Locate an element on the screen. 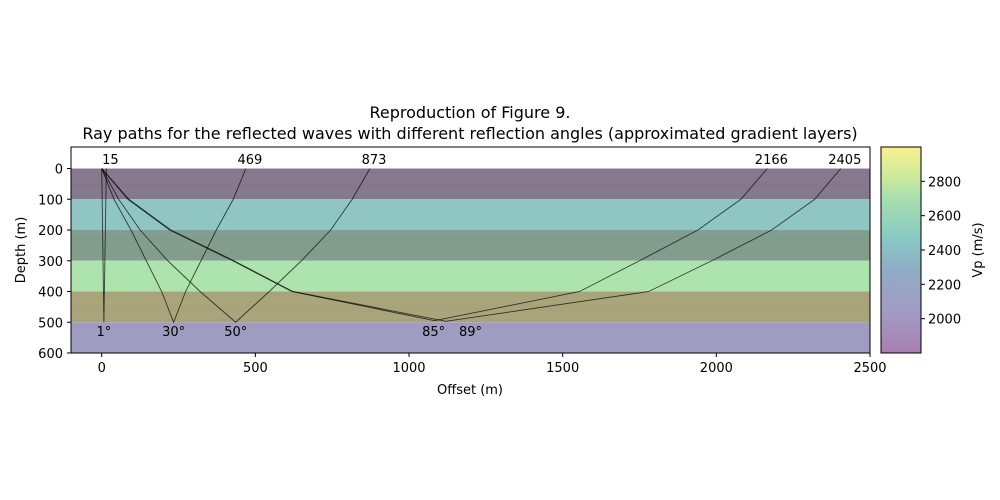 This screenshot has width=1000, height=500. y-tick-label: 100 is located at coordinates (50, 200).